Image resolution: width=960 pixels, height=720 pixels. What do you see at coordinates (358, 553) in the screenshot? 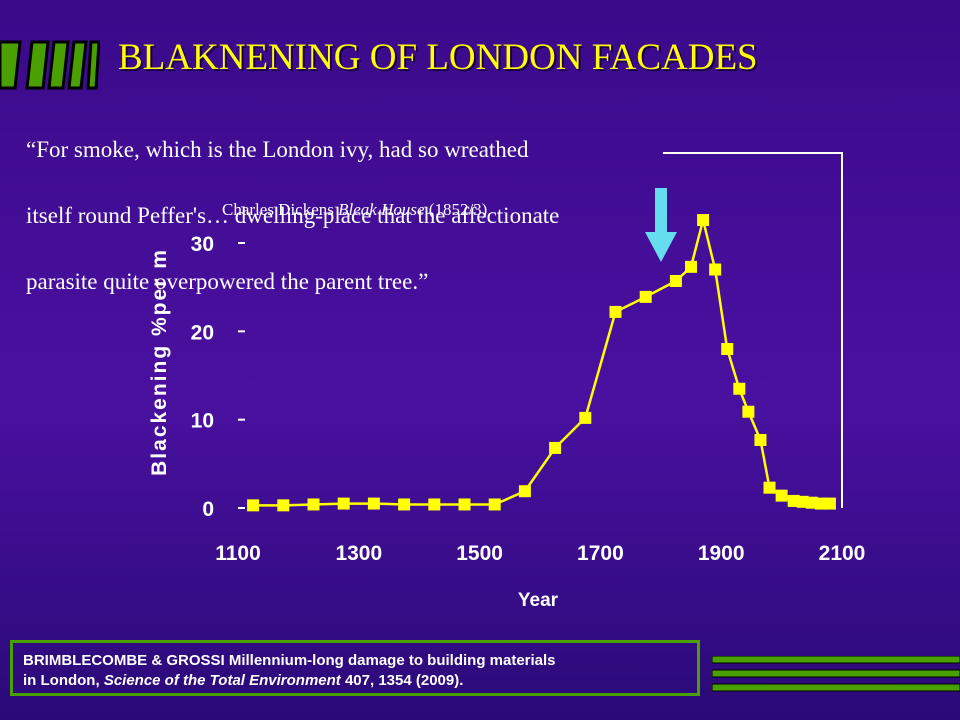
I see `x-tick-label: 1300` at bounding box center [358, 553].